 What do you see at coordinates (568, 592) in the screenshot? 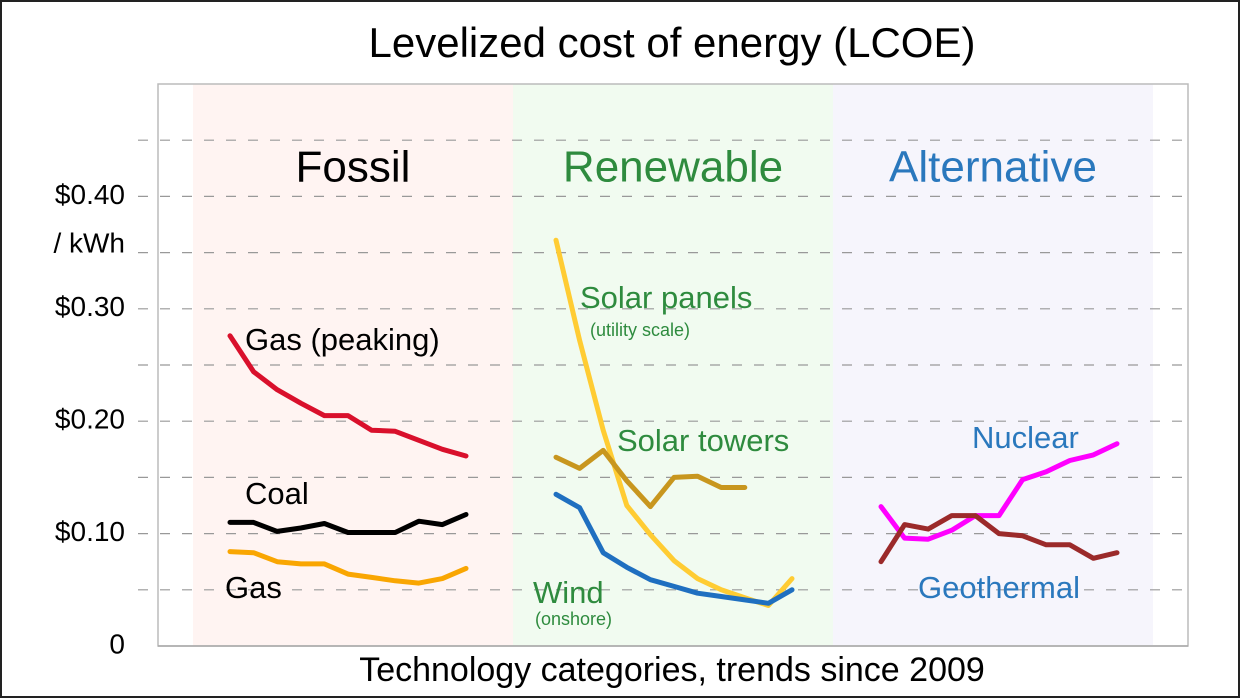
I see `series-label: Wind` at bounding box center [568, 592].